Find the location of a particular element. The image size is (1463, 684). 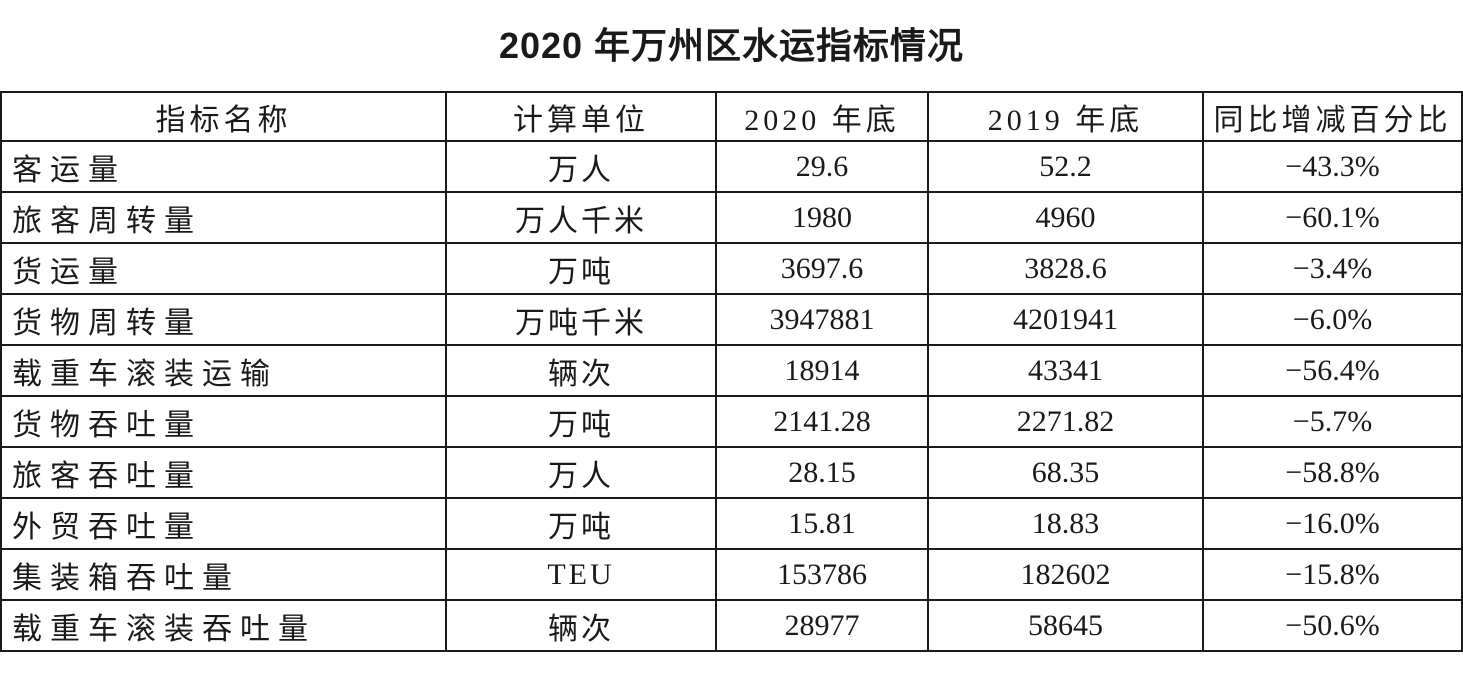

table-row: 客运量 万人 29.6 52.2 −43.3% is located at coordinates (731, 166).